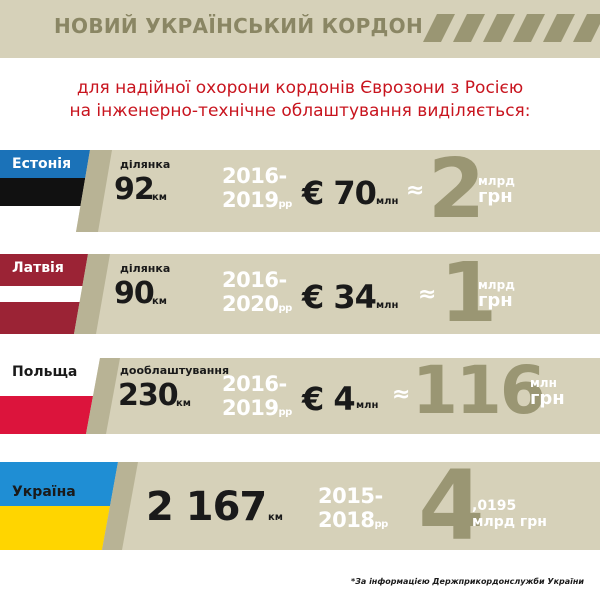 The height and width of the screenshot is (600, 600). Describe the element at coordinates (148, 395) in the screenshot. I see `border-length: 230` at that location.